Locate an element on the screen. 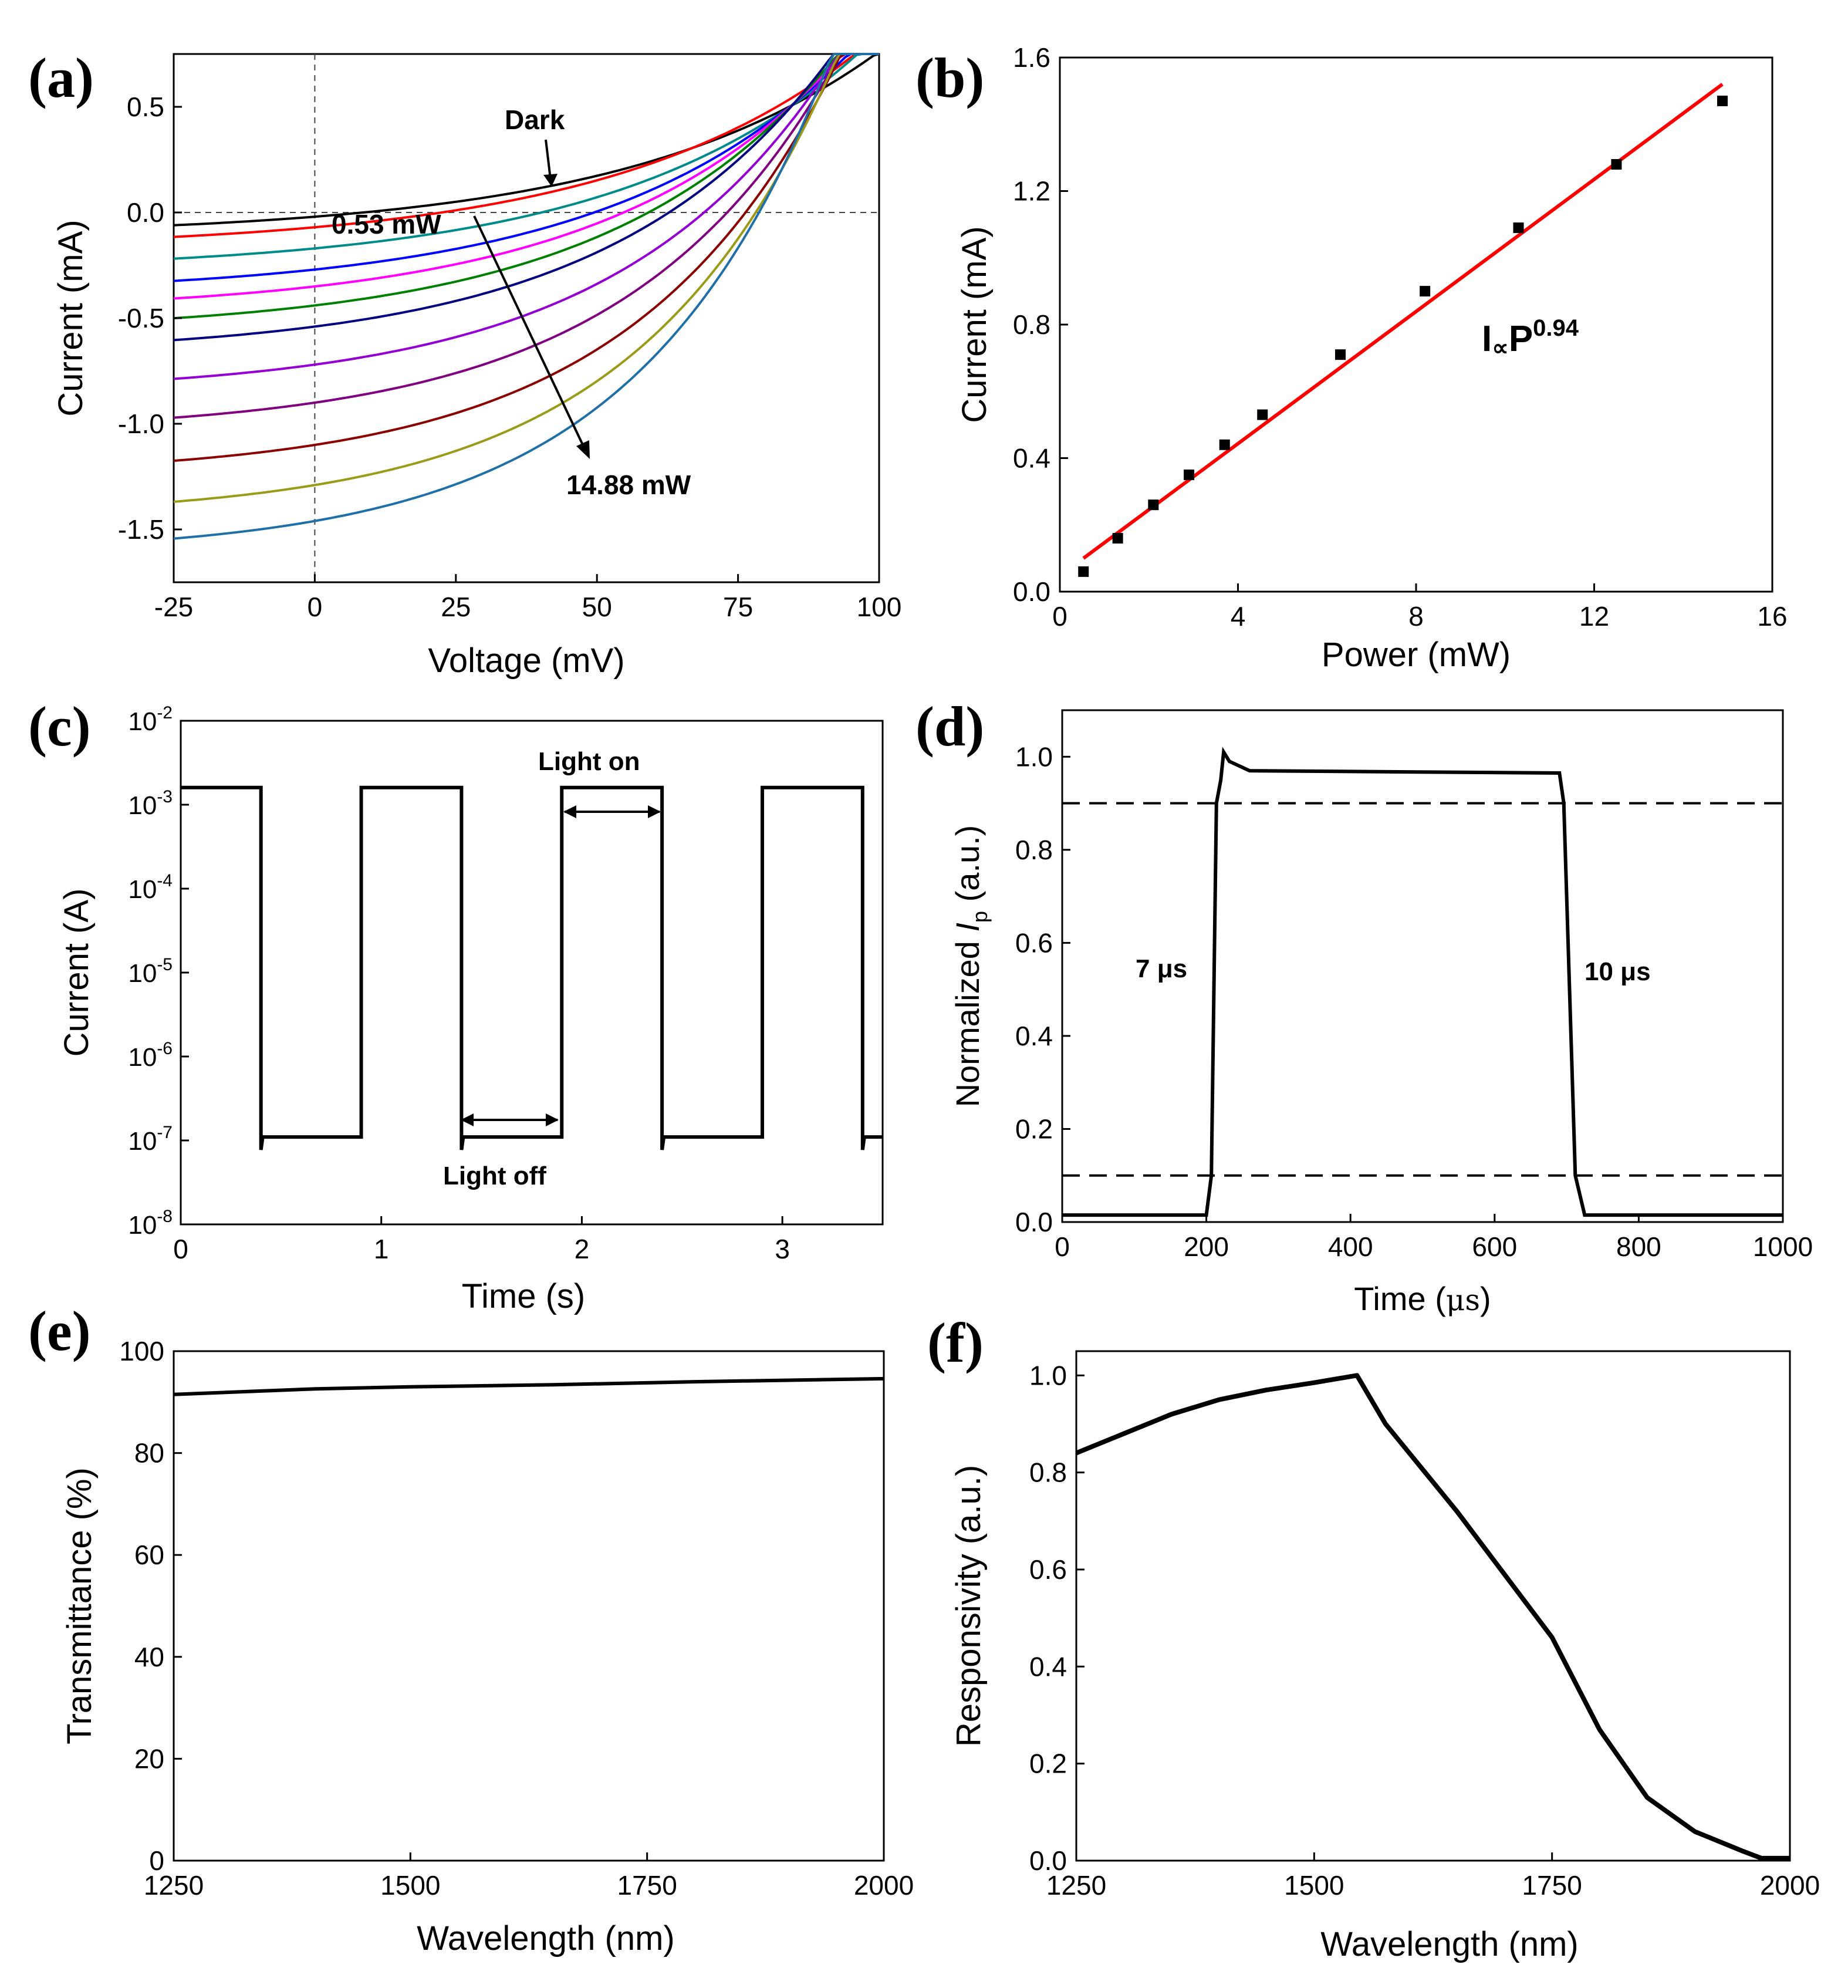 The image size is (1848, 1988). x-tick-label-d: 400 is located at coordinates (1350, 1247).